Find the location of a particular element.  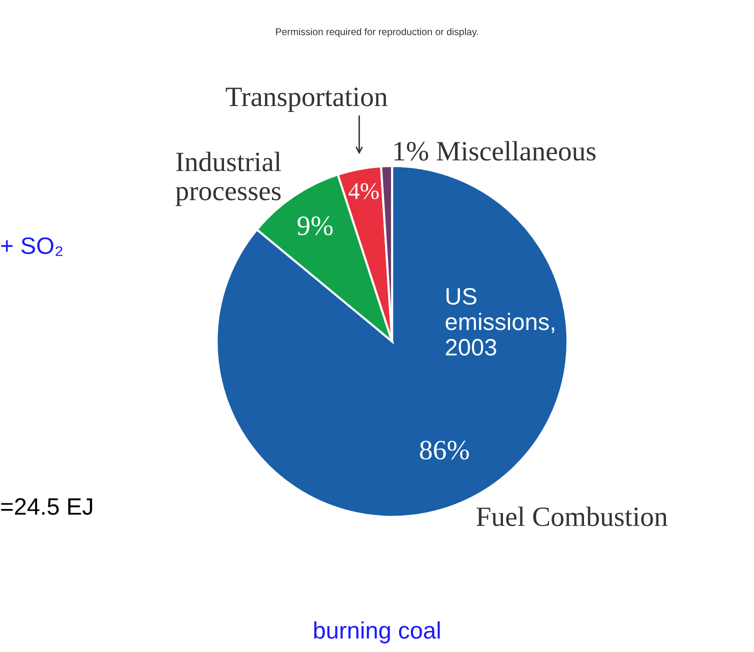

text: Permission required for reproduction or display. is located at coordinates (377, 33).